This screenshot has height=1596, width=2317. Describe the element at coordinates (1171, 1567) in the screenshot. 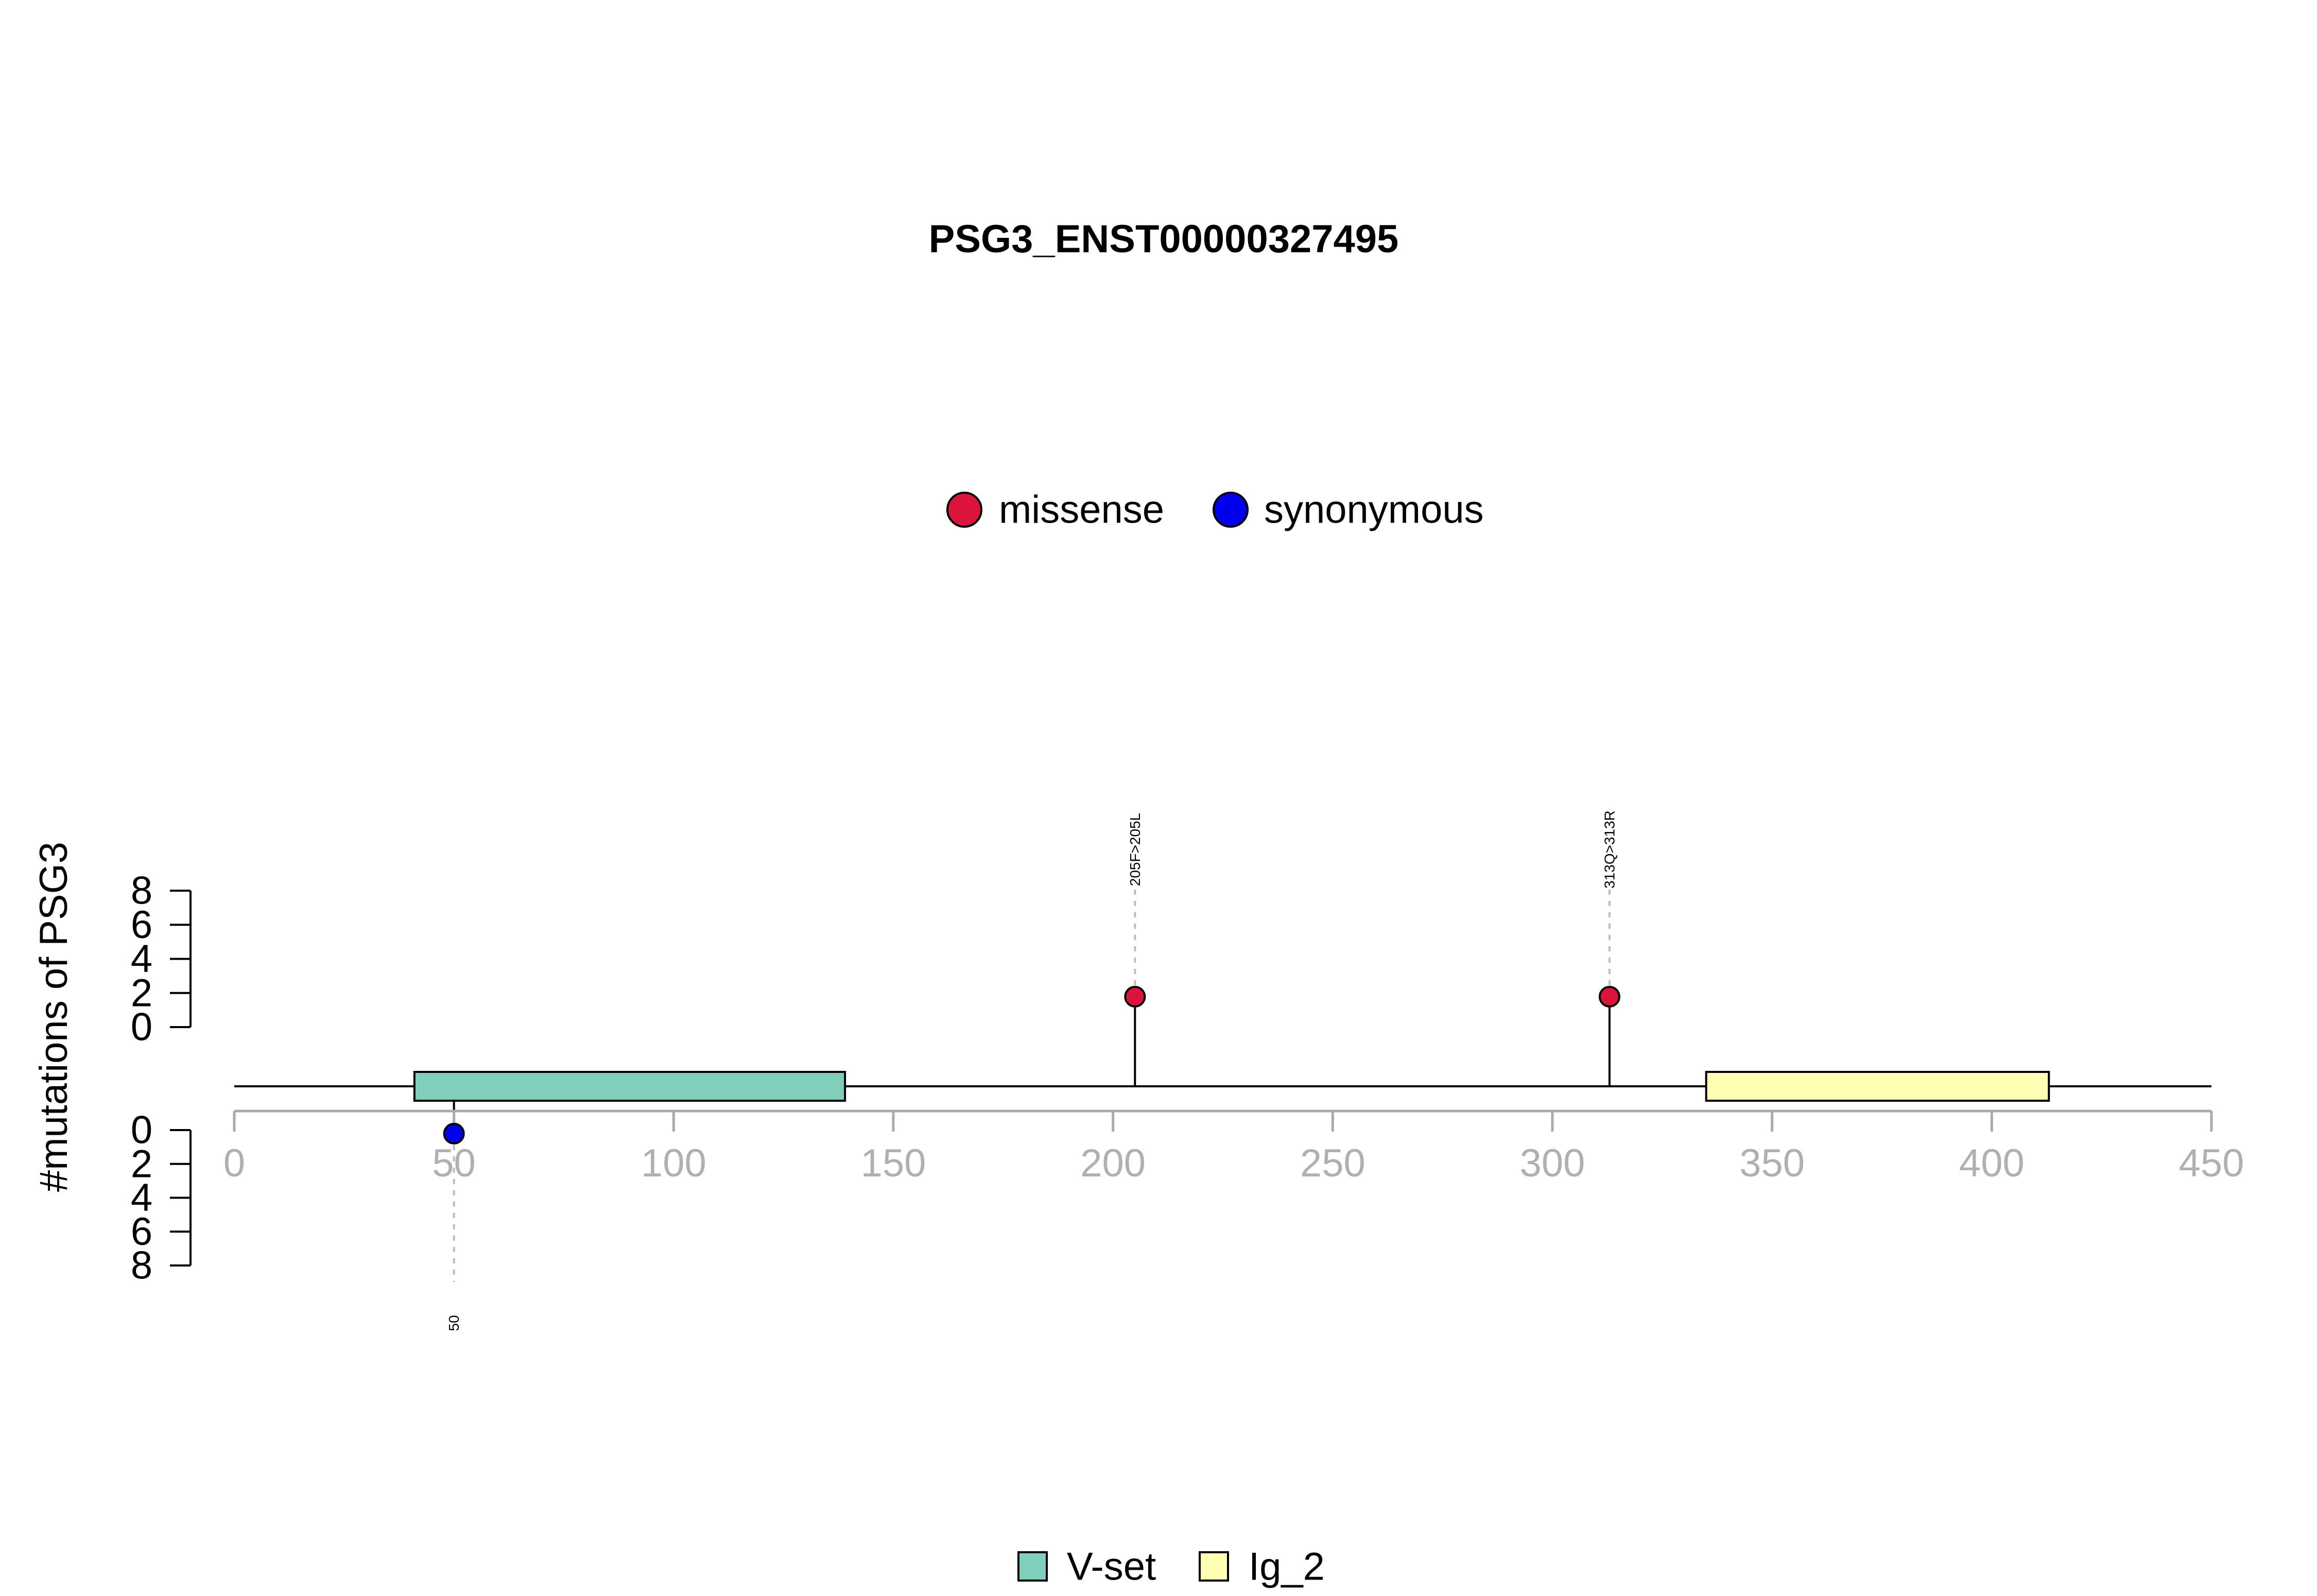

I see `domain-legend: V-set Ig_2` at that location.